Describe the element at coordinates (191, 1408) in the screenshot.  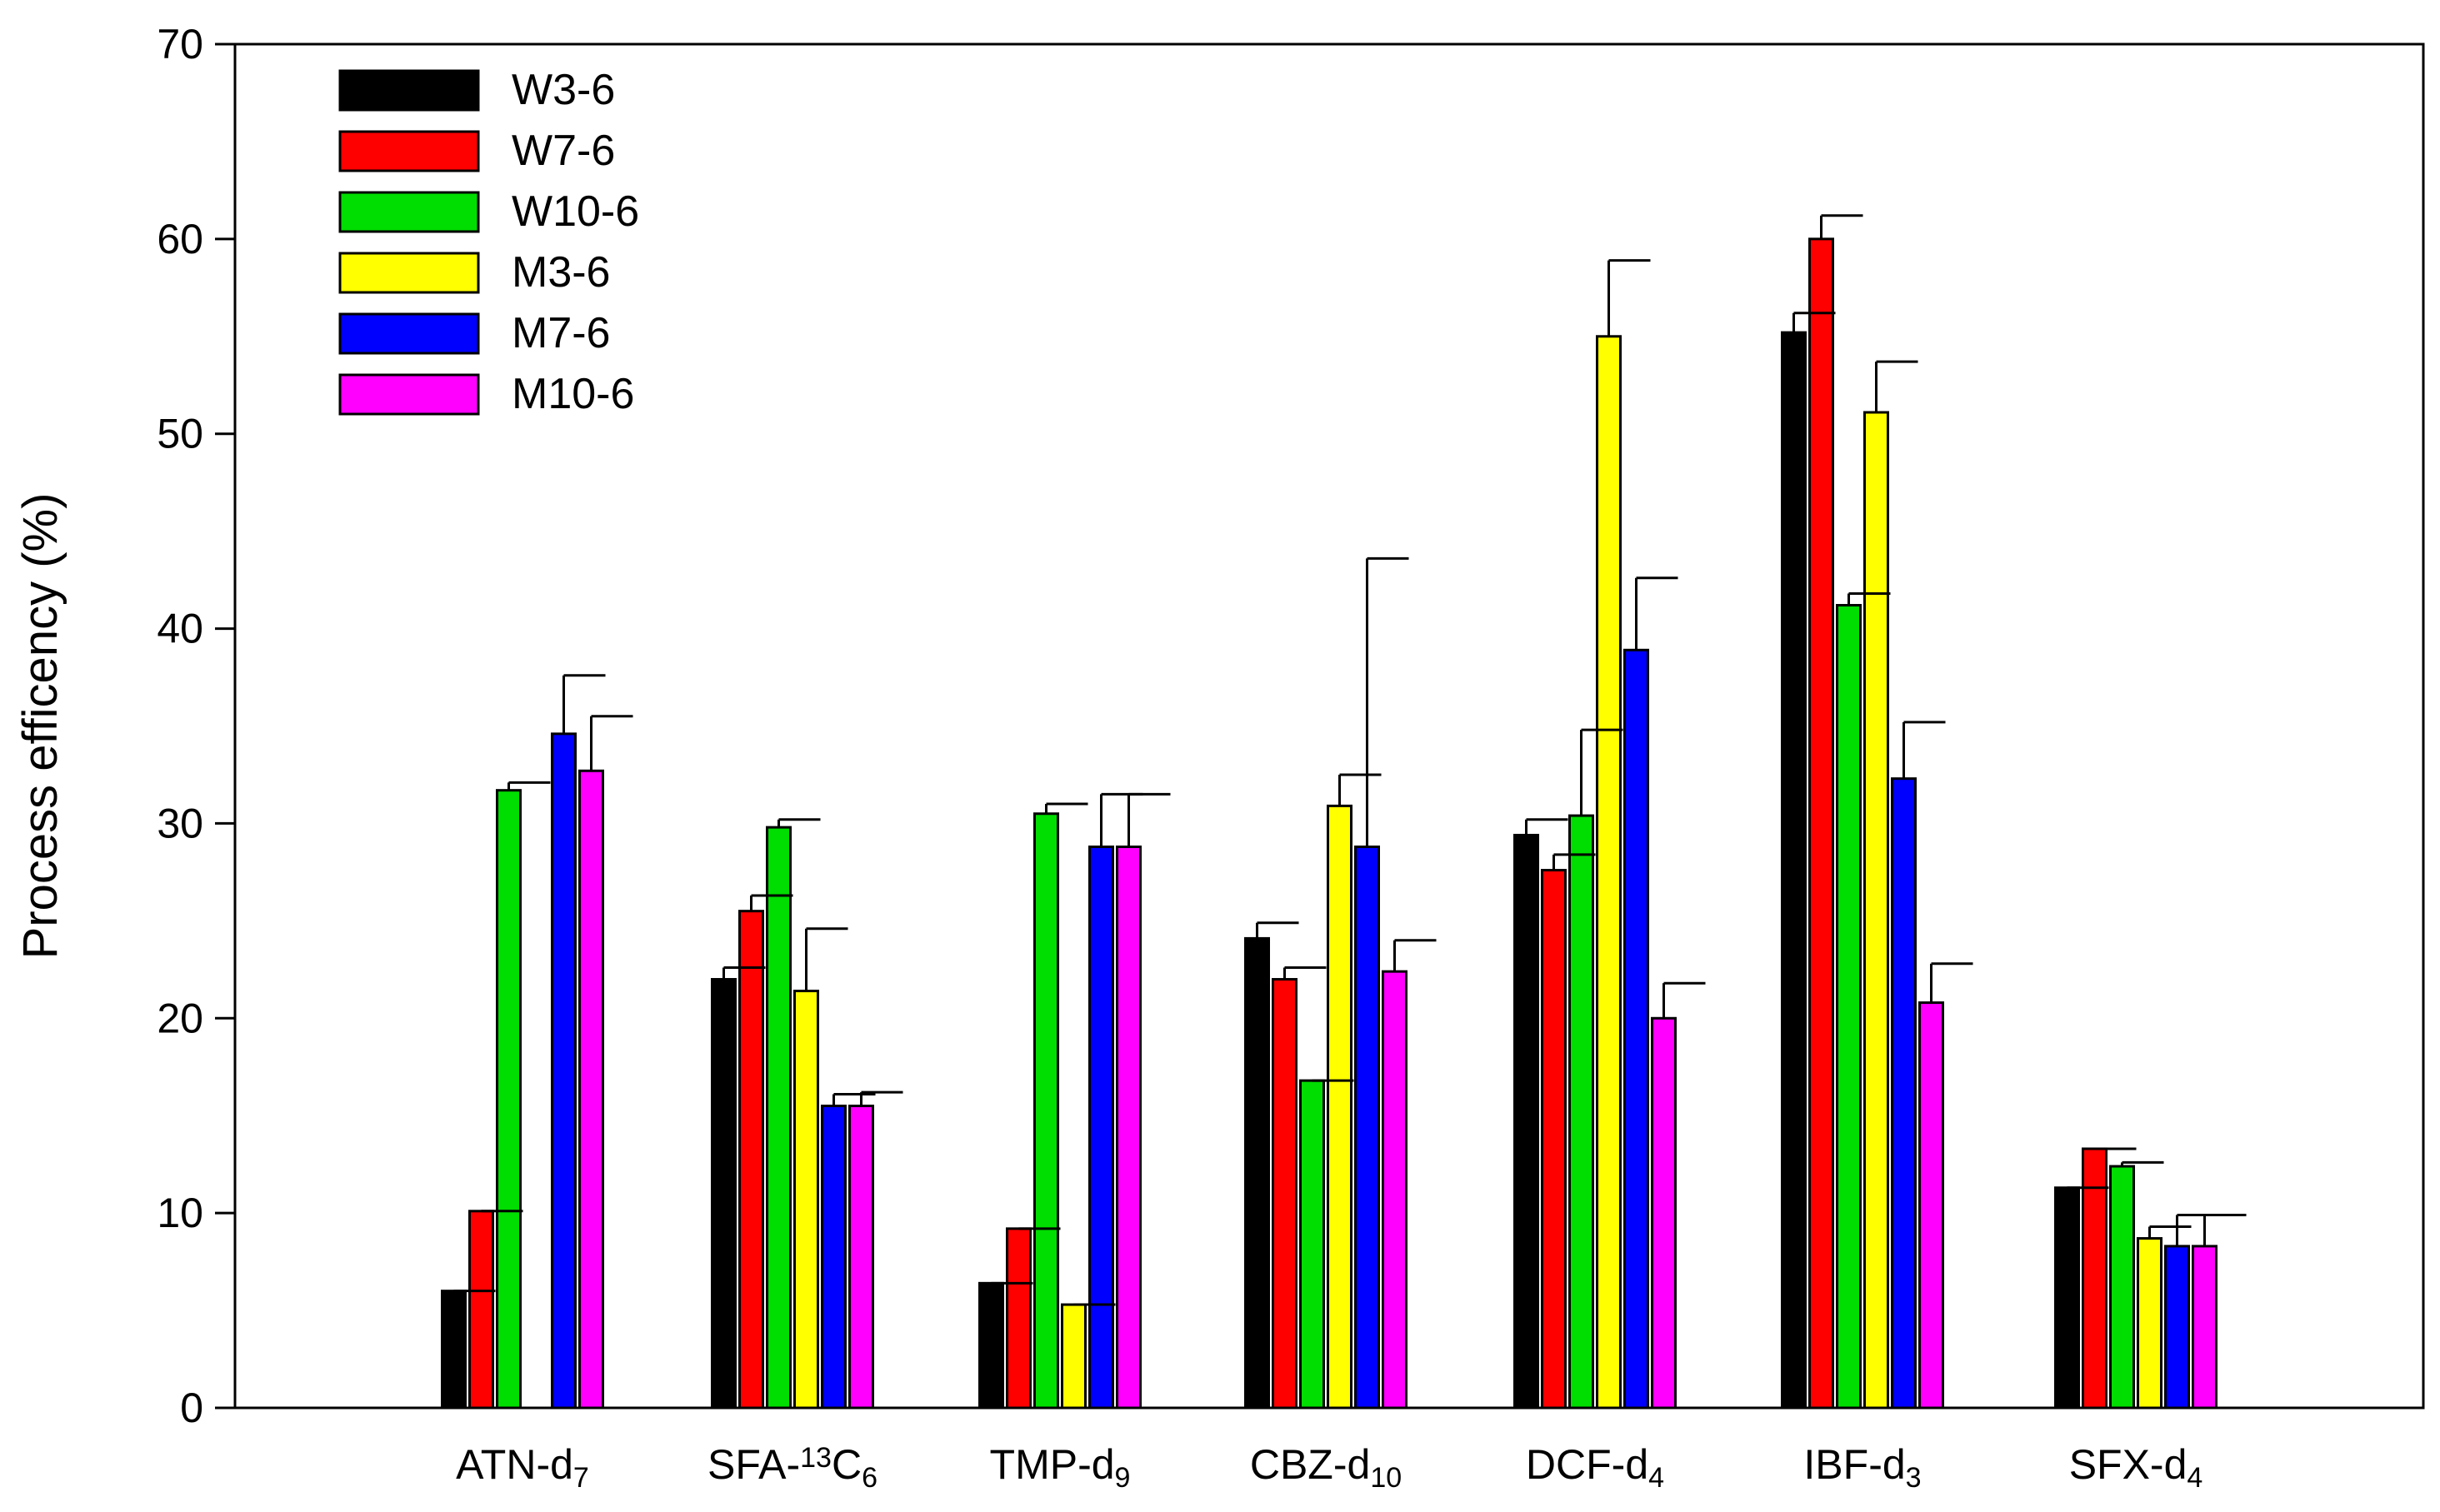
I see `y-tick-label: 0` at that location.